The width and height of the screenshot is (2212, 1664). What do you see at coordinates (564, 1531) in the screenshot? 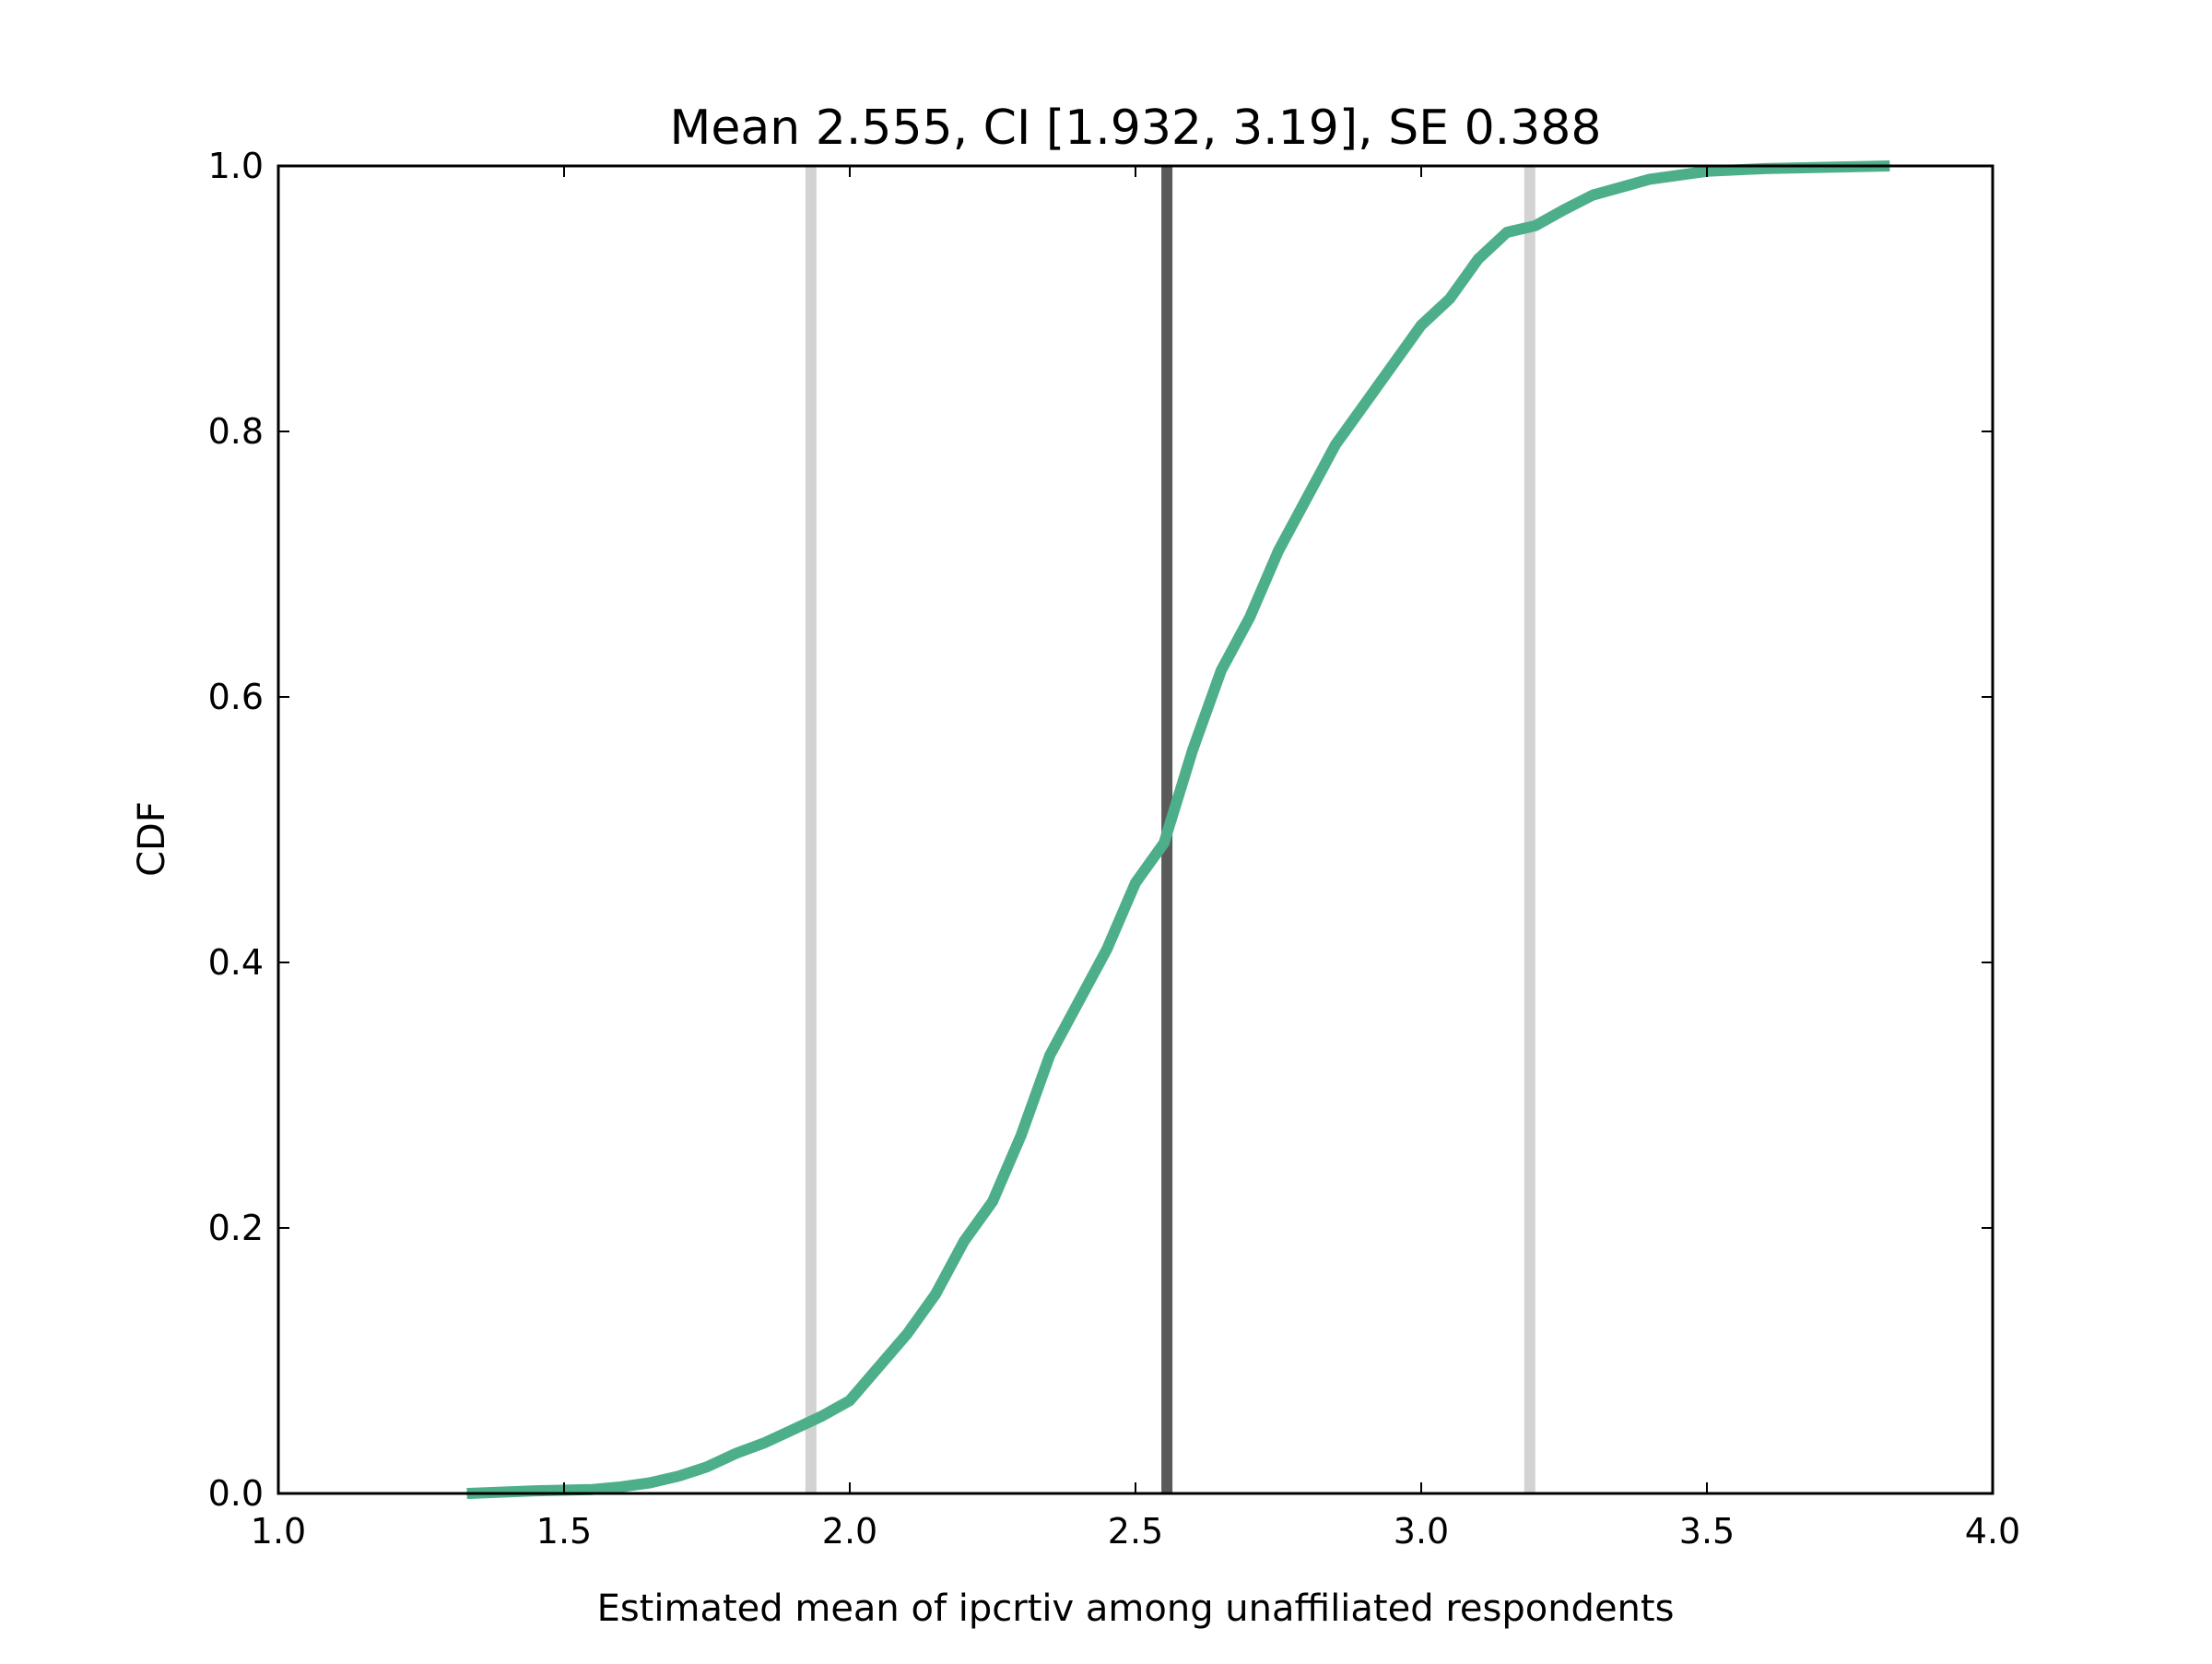
I see `x-tick-label: 1.5` at bounding box center [564, 1531].